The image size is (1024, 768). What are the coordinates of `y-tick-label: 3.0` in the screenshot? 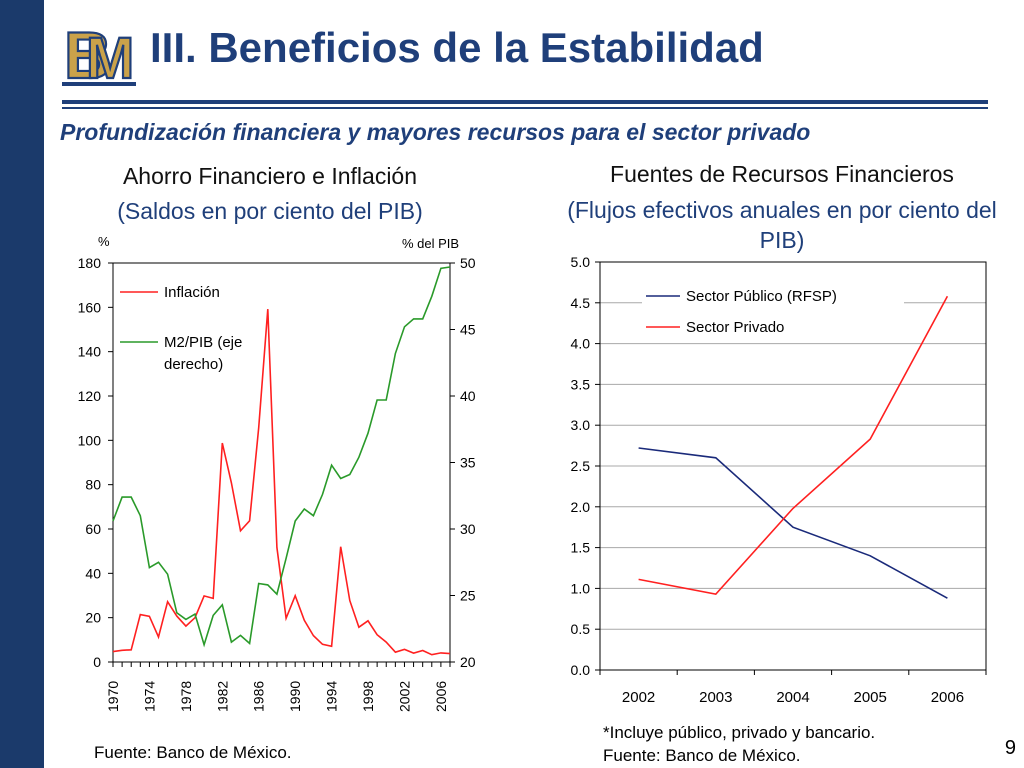 It's located at (581, 425).